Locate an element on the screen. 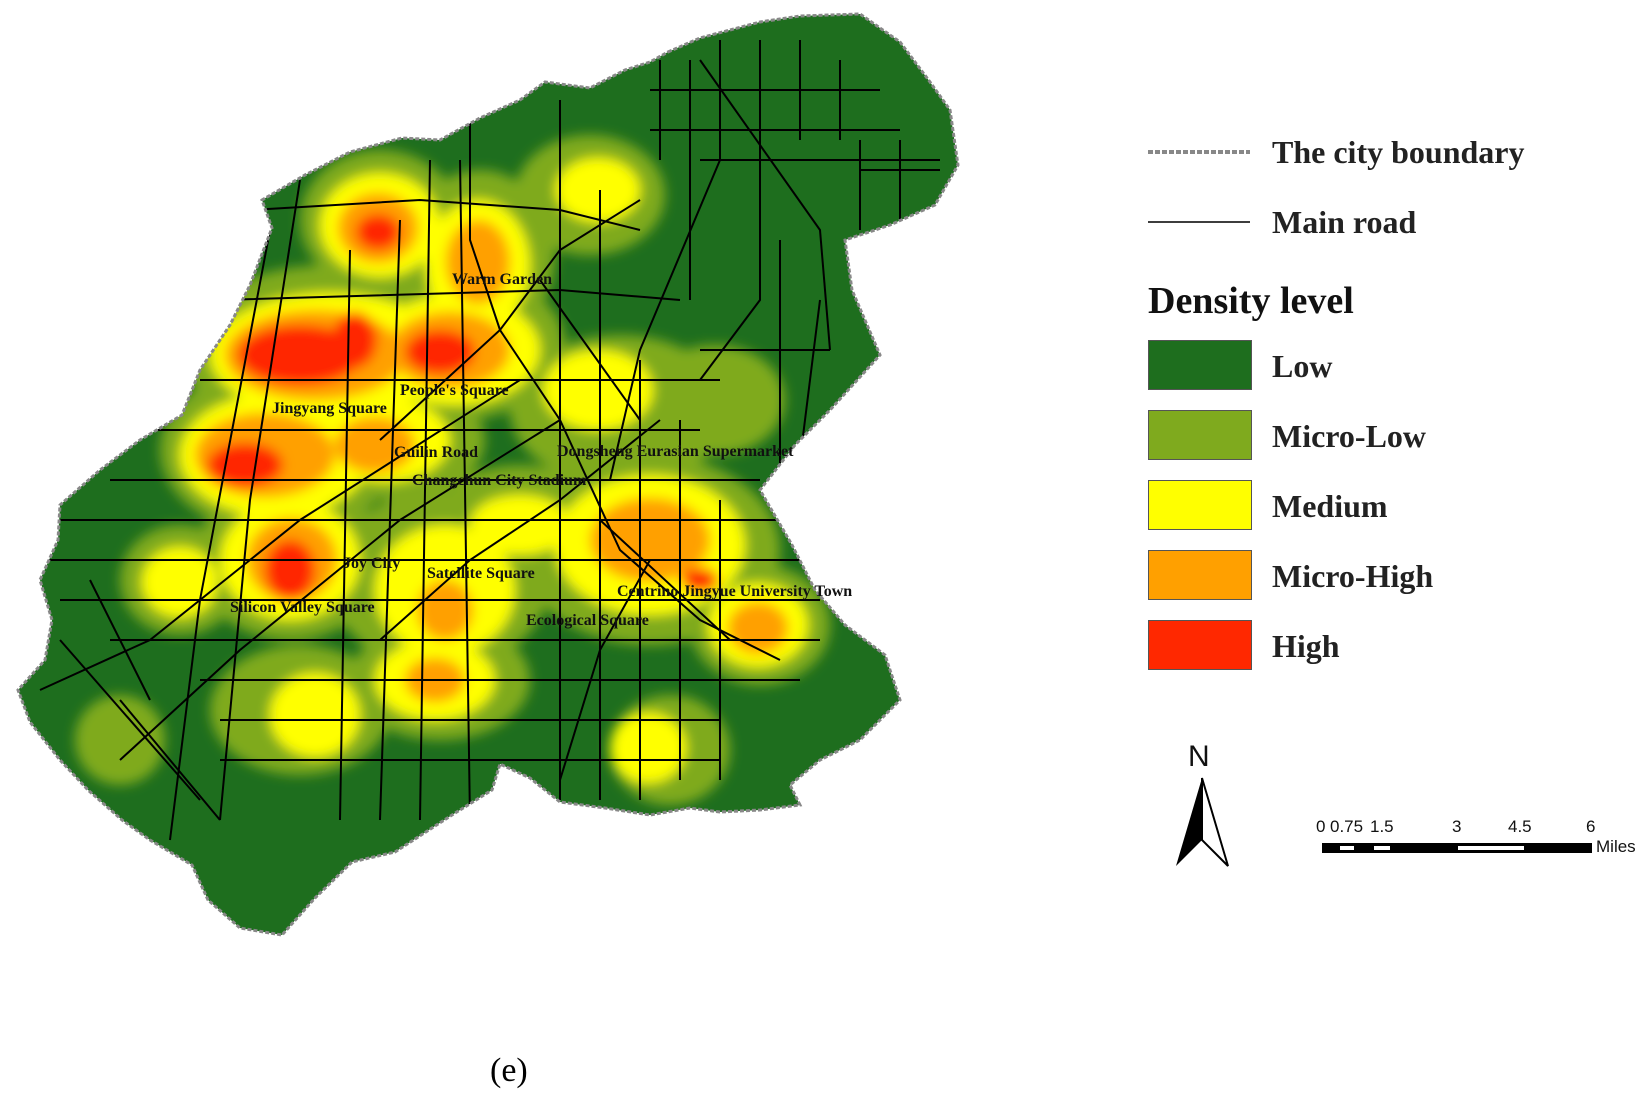 This screenshot has width=1652, height=1102. scale-tick-6: 6 is located at coordinates (1591, 826).